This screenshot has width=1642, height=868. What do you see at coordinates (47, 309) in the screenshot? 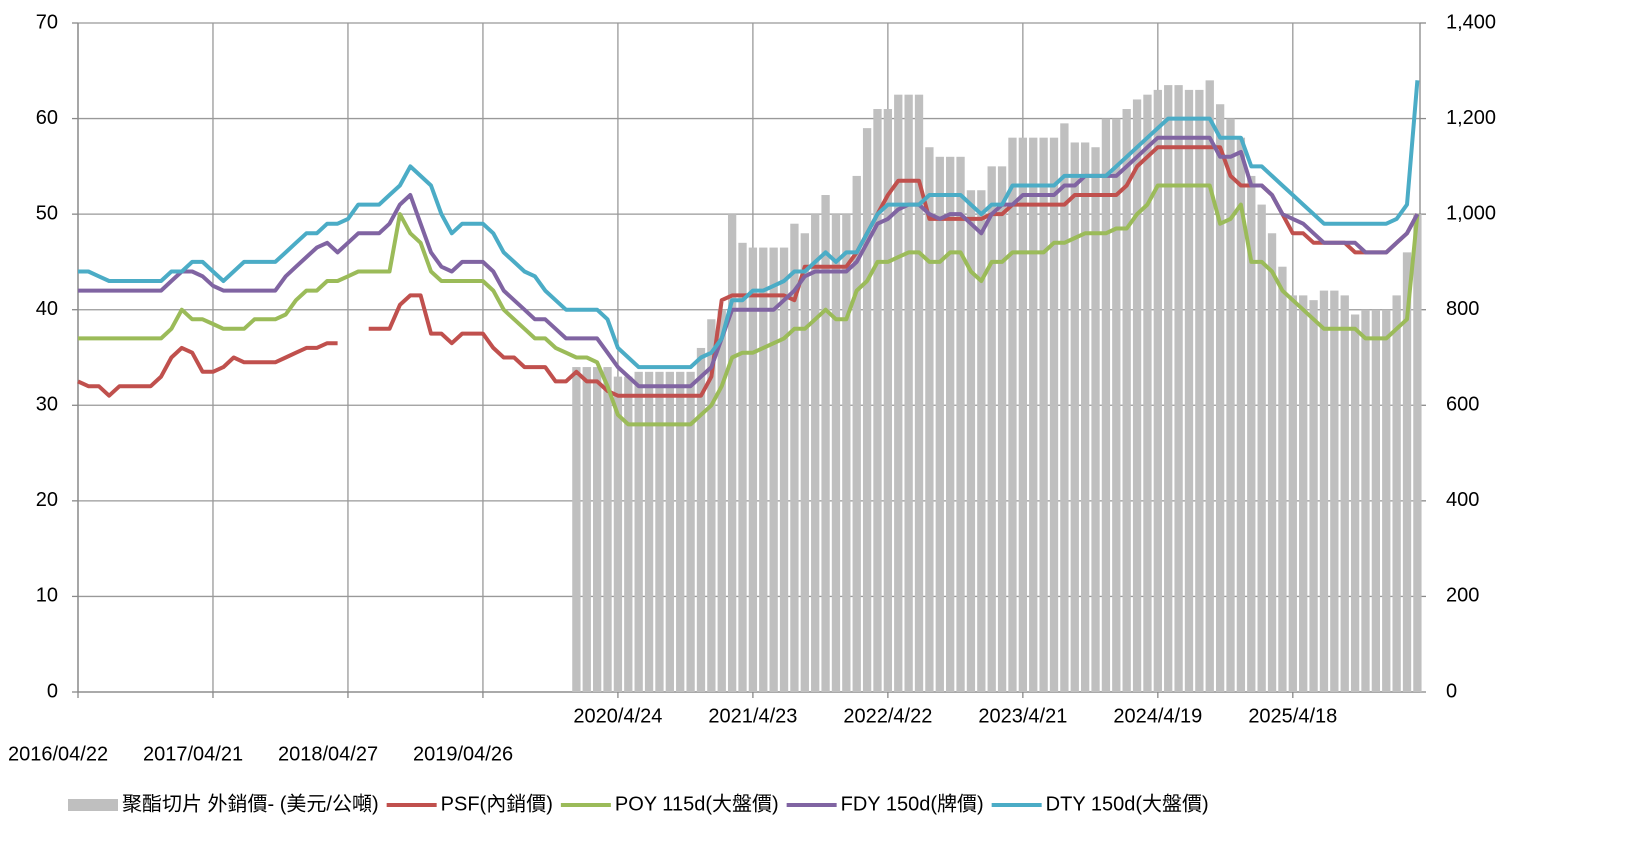
I see `y-tick-label: 40` at bounding box center [47, 309].